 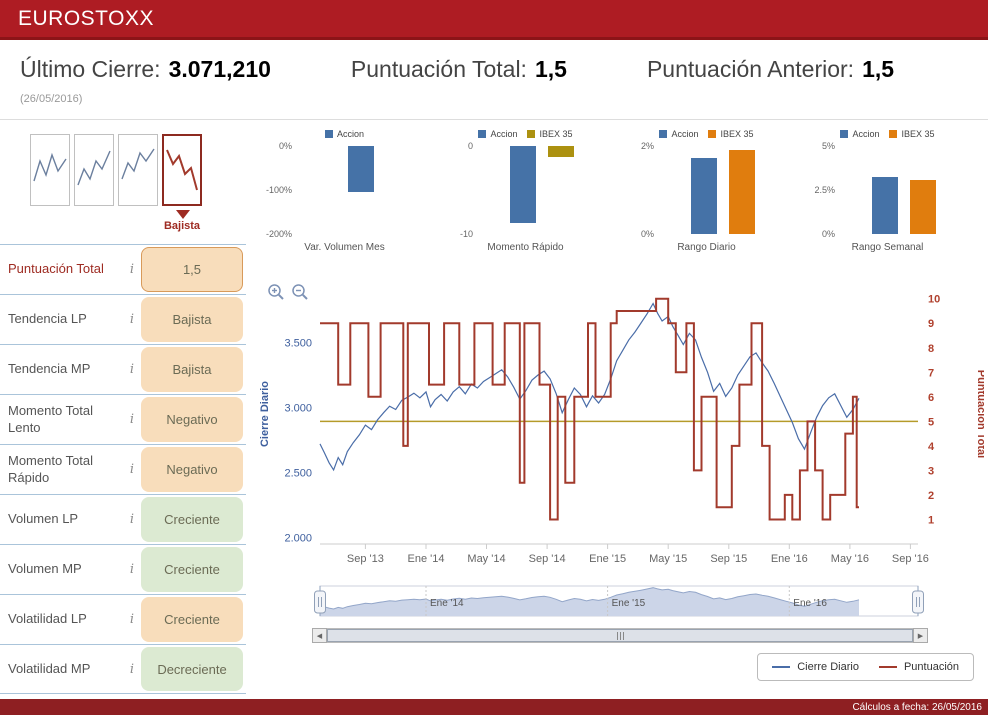 I want to click on page-title: EUROSTOXX, so click(x=86, y=18).